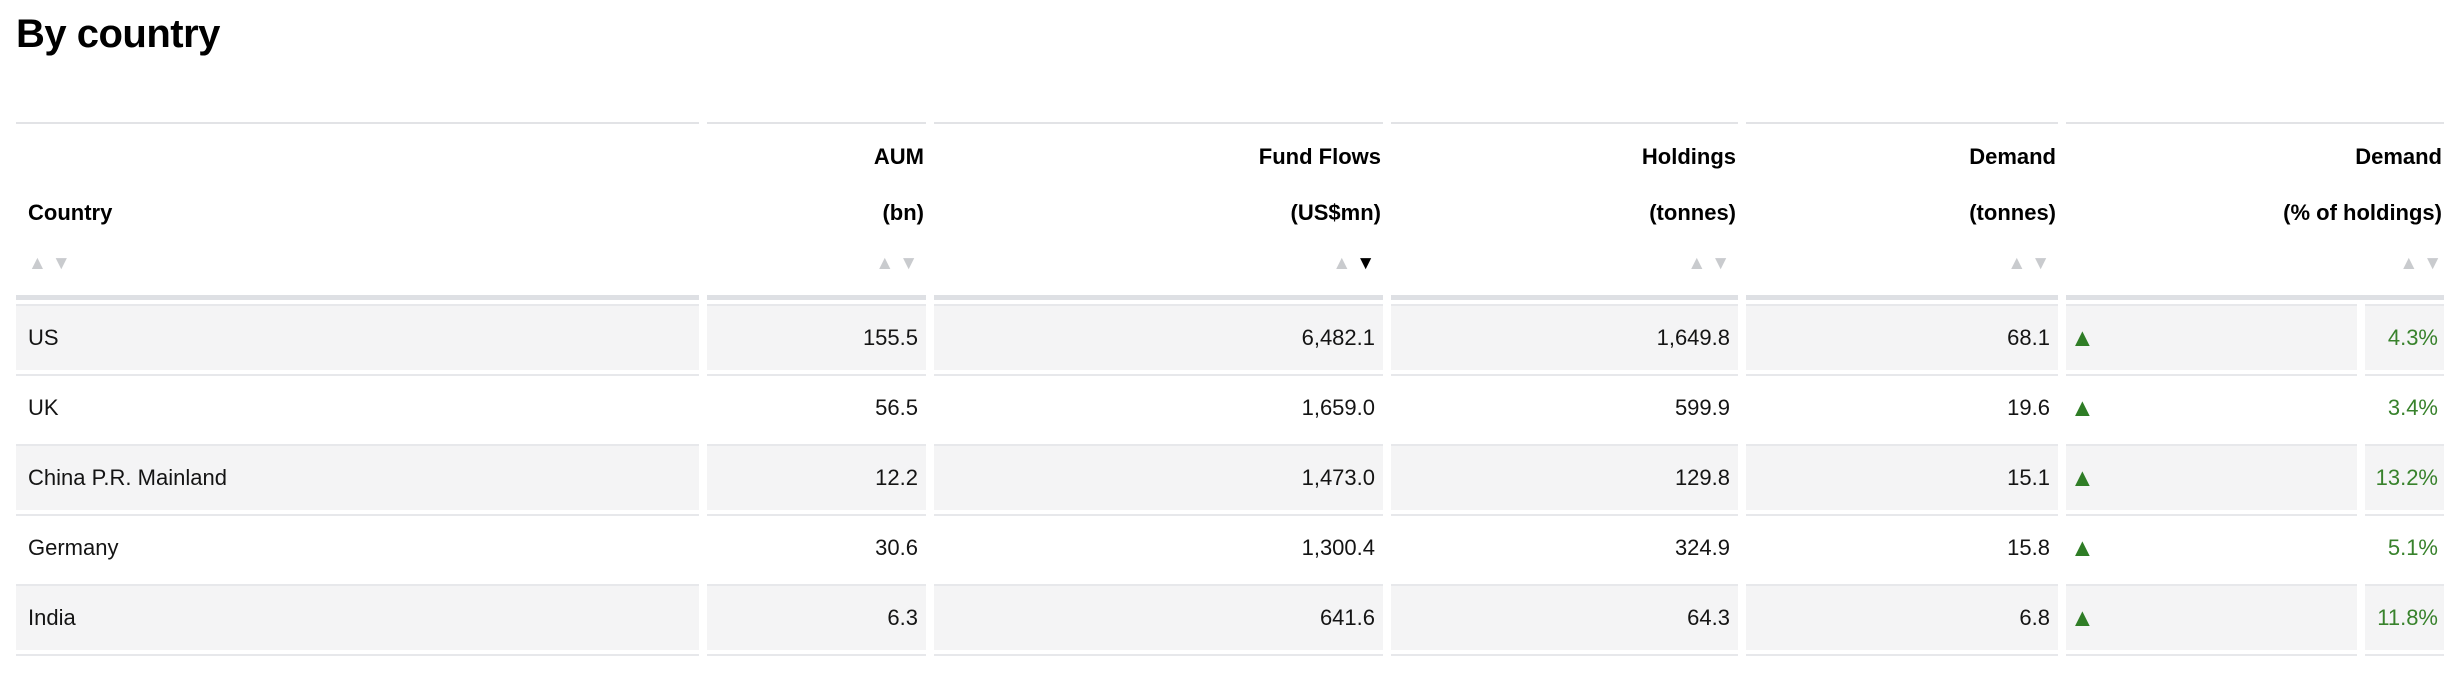 The image size is (2458, 678). What do you see at coordinates (903, 212) in the screenshot?
I see `column-unit: (bn)` at bounding box center [903, 212].